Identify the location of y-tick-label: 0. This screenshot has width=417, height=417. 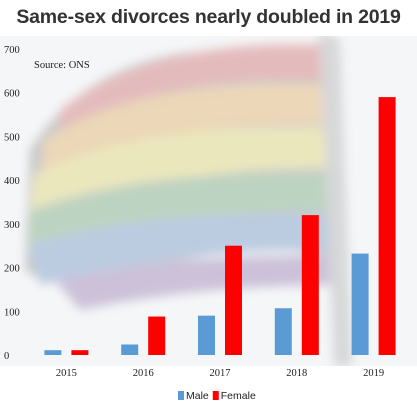
(6, 356).